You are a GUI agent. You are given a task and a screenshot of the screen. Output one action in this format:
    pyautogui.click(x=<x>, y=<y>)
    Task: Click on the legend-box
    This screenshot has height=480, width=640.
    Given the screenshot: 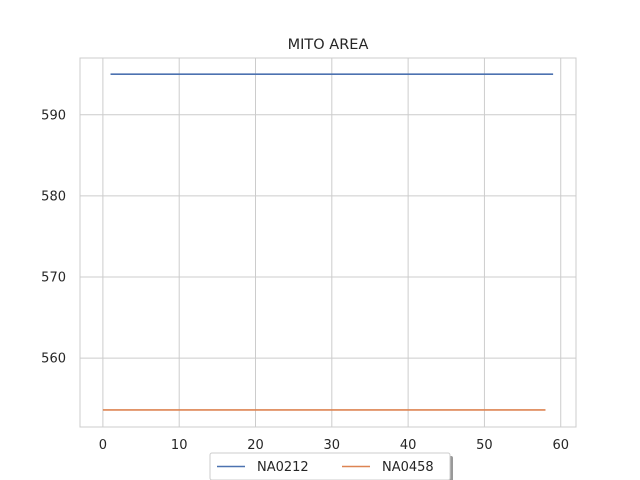 What is the action you would take?
    pyautogui.click(x=330, y=466)
    